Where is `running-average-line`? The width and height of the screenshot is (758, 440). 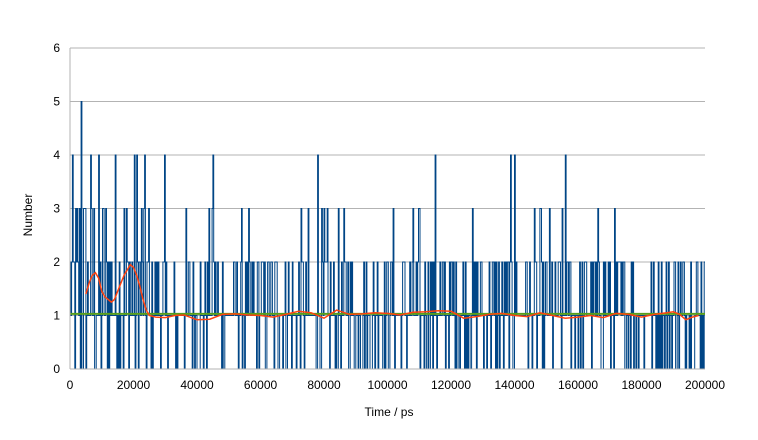 running-average-line is located at coordinates (392, 292).